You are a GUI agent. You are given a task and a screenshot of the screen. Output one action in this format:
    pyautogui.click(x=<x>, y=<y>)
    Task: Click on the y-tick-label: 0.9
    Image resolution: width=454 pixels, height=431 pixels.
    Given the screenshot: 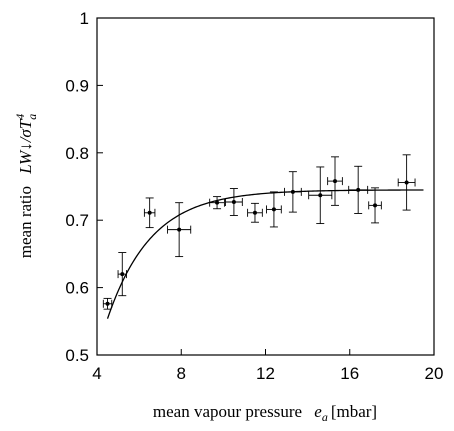 What is the action you would take?
    pyautogui.click(x=77, y=85)
    